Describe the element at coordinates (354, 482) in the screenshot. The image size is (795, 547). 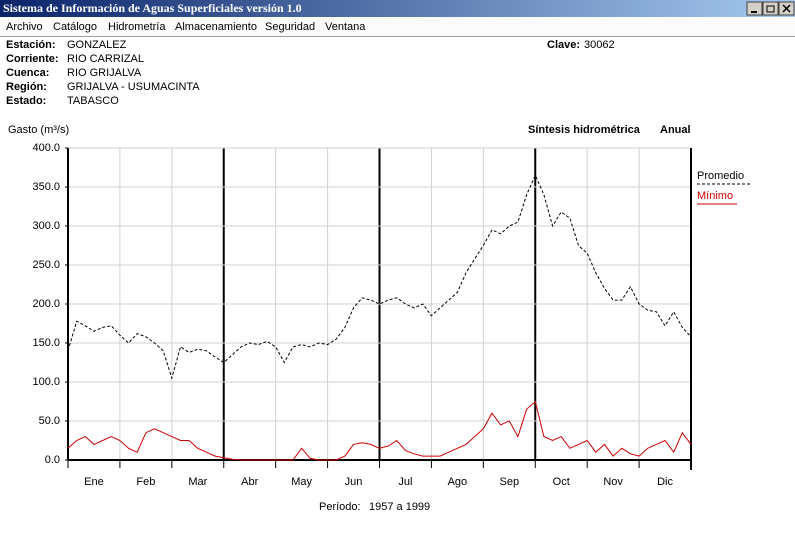
I see `x-tick-label: Jun` at that location.